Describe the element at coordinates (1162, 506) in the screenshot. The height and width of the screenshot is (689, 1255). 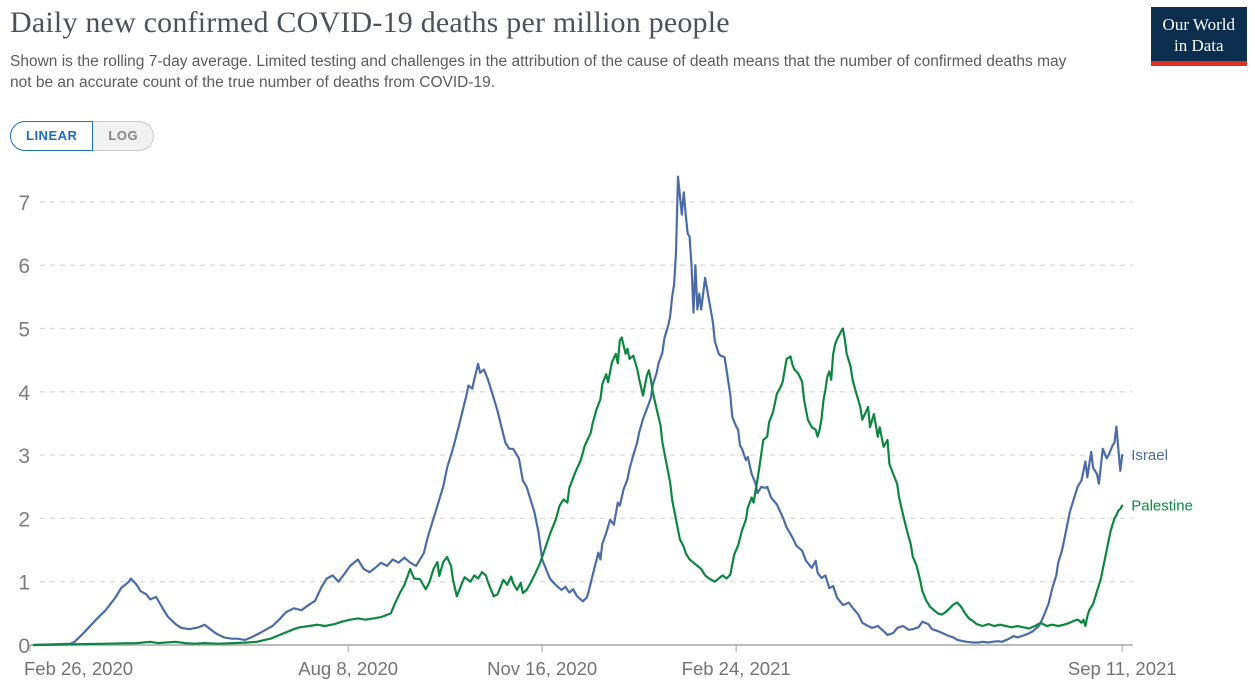
I see `palestine-series-label: Palestine` at that location.